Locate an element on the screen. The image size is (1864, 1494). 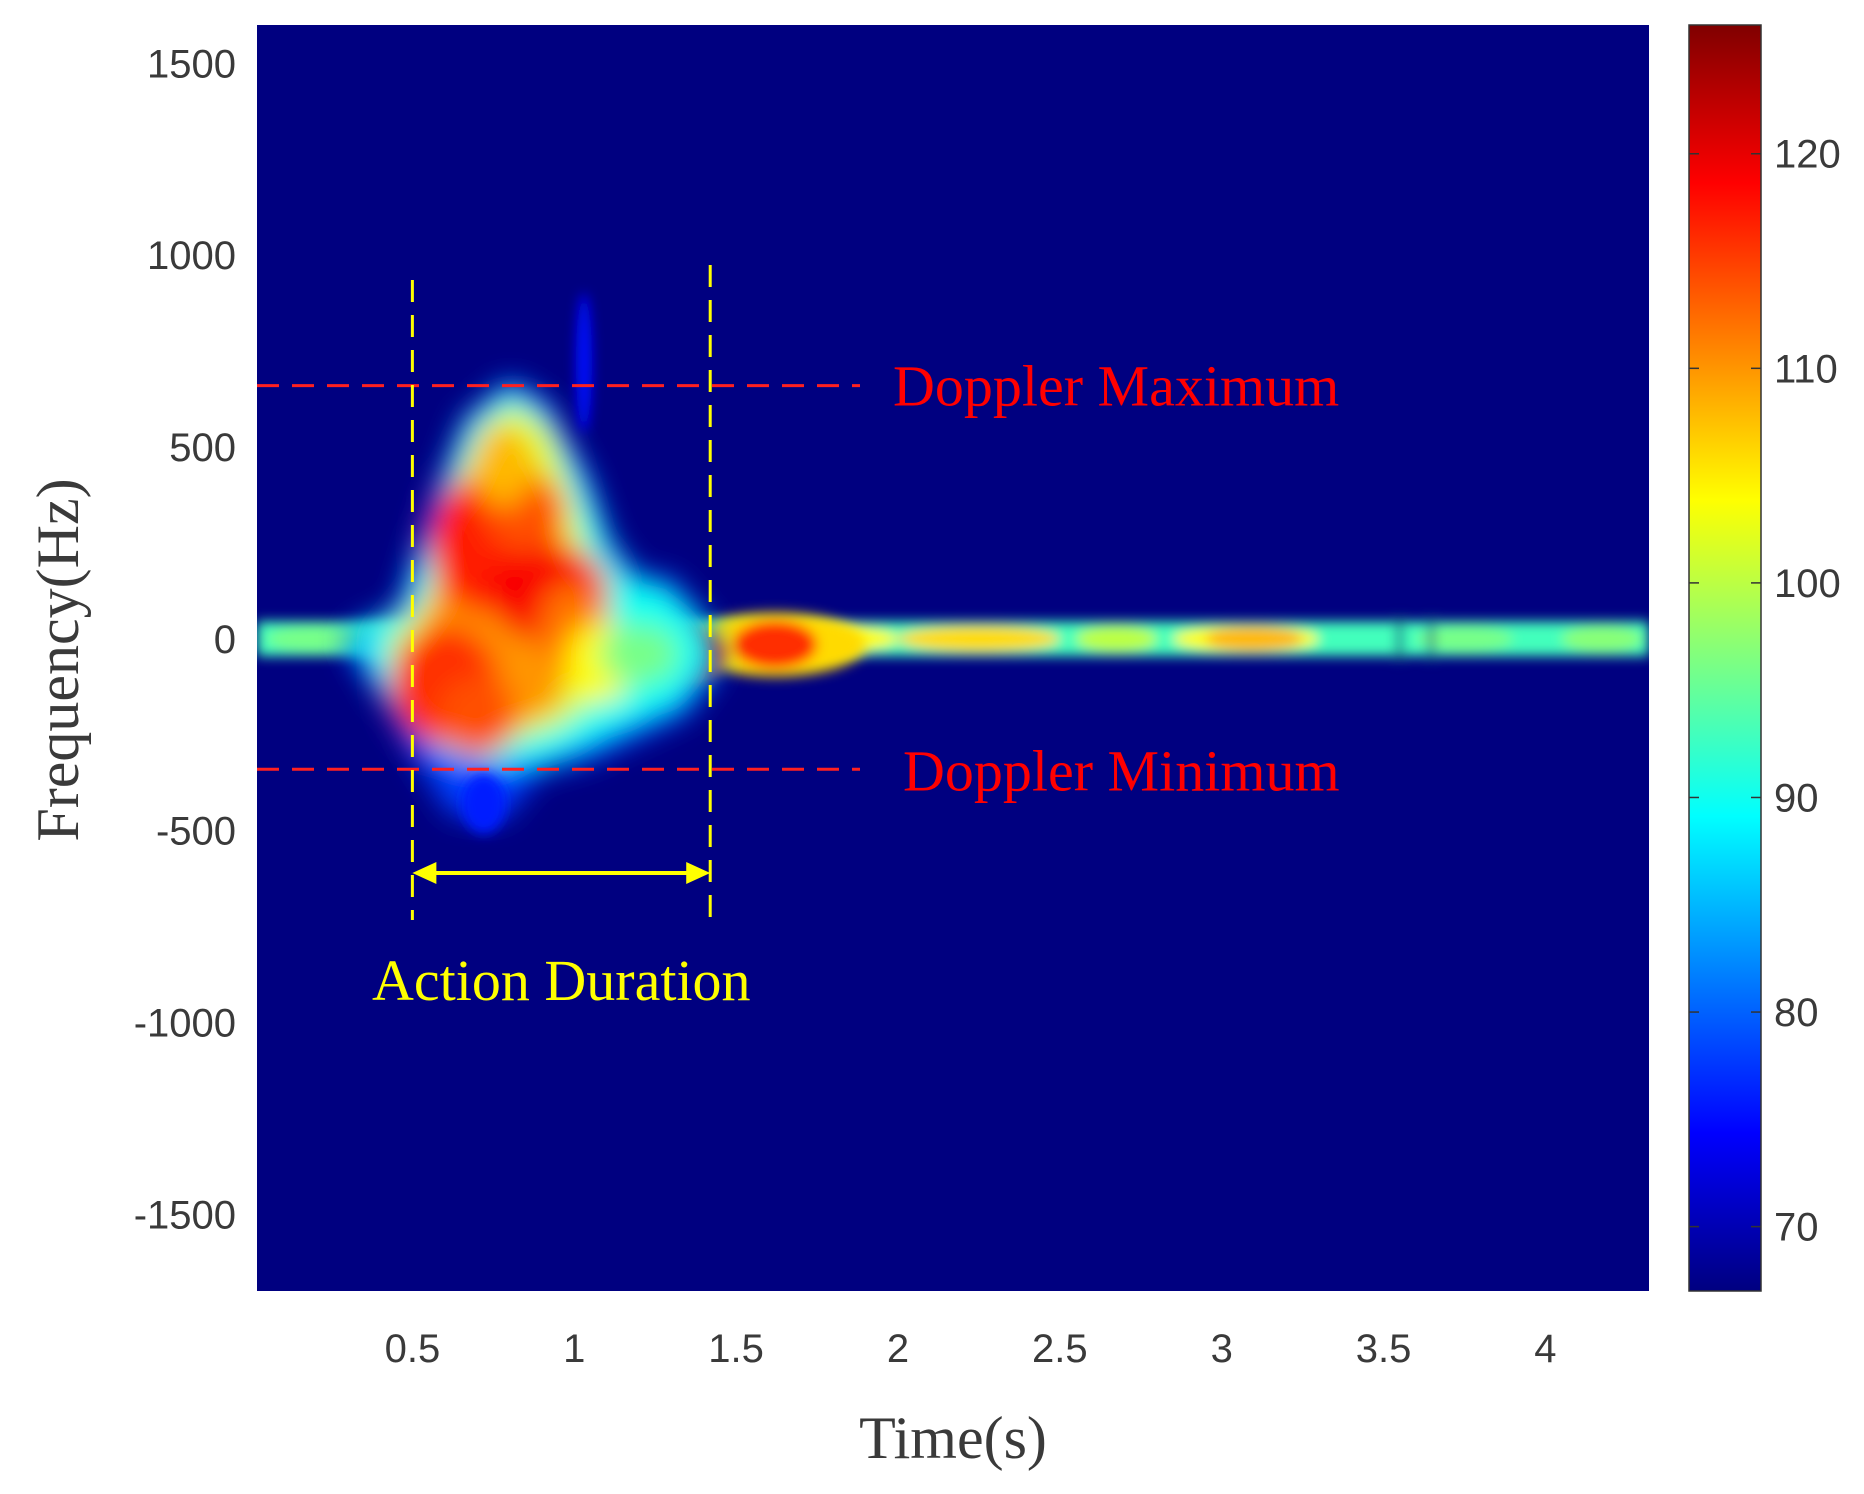
x-tick-label: 2.5 is located at coordinates (1060, 1349).